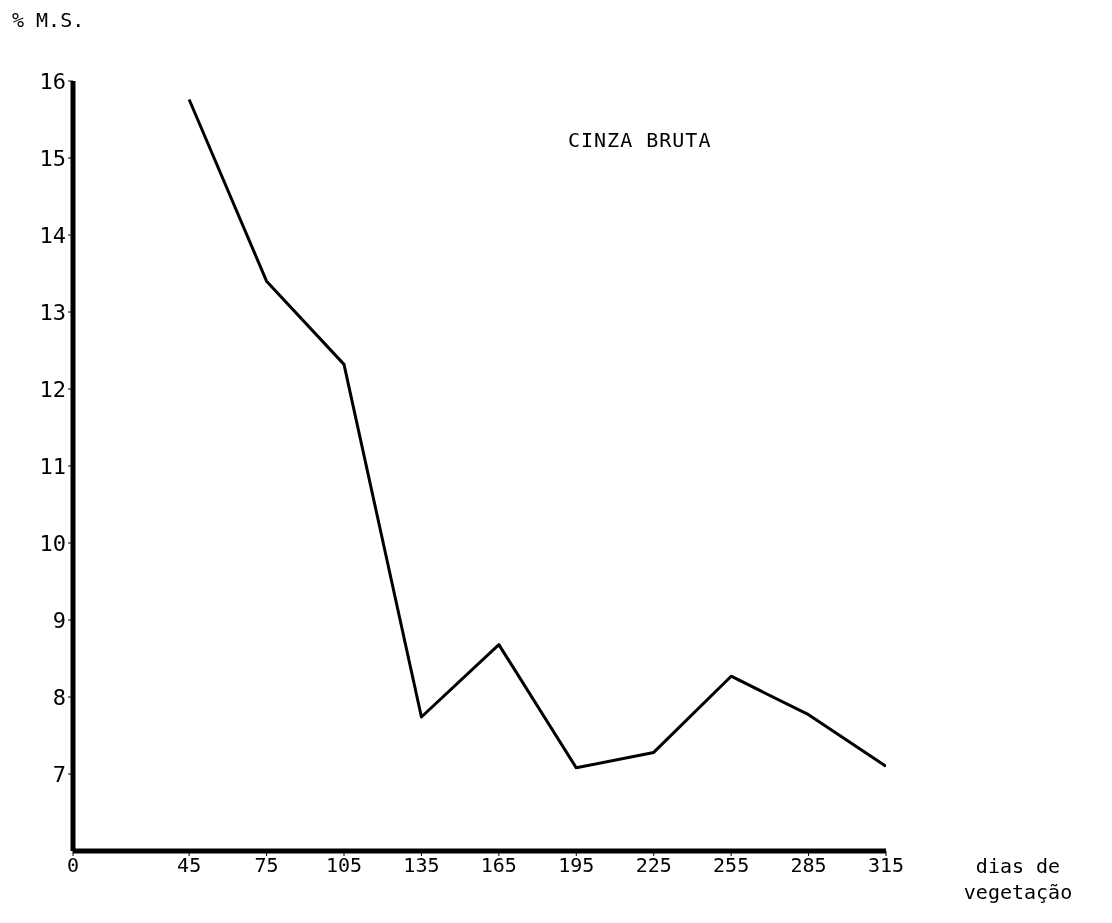  I want to click on y-tick-label: 11, so click(52, 466).